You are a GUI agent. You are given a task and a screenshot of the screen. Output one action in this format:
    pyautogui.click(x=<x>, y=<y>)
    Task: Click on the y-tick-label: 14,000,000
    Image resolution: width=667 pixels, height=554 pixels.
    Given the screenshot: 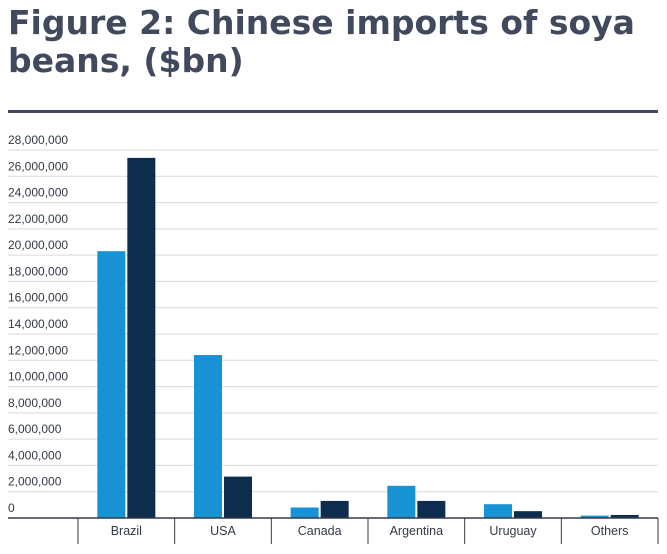 What is the action you would take?
    pyautogui.click(x=38, y=324)
    